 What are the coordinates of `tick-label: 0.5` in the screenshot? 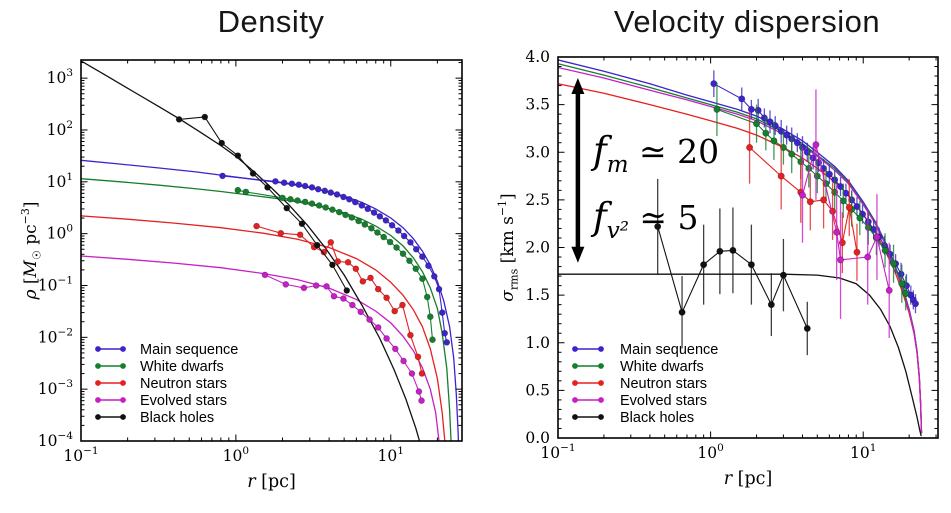 It's located at (537, 390).